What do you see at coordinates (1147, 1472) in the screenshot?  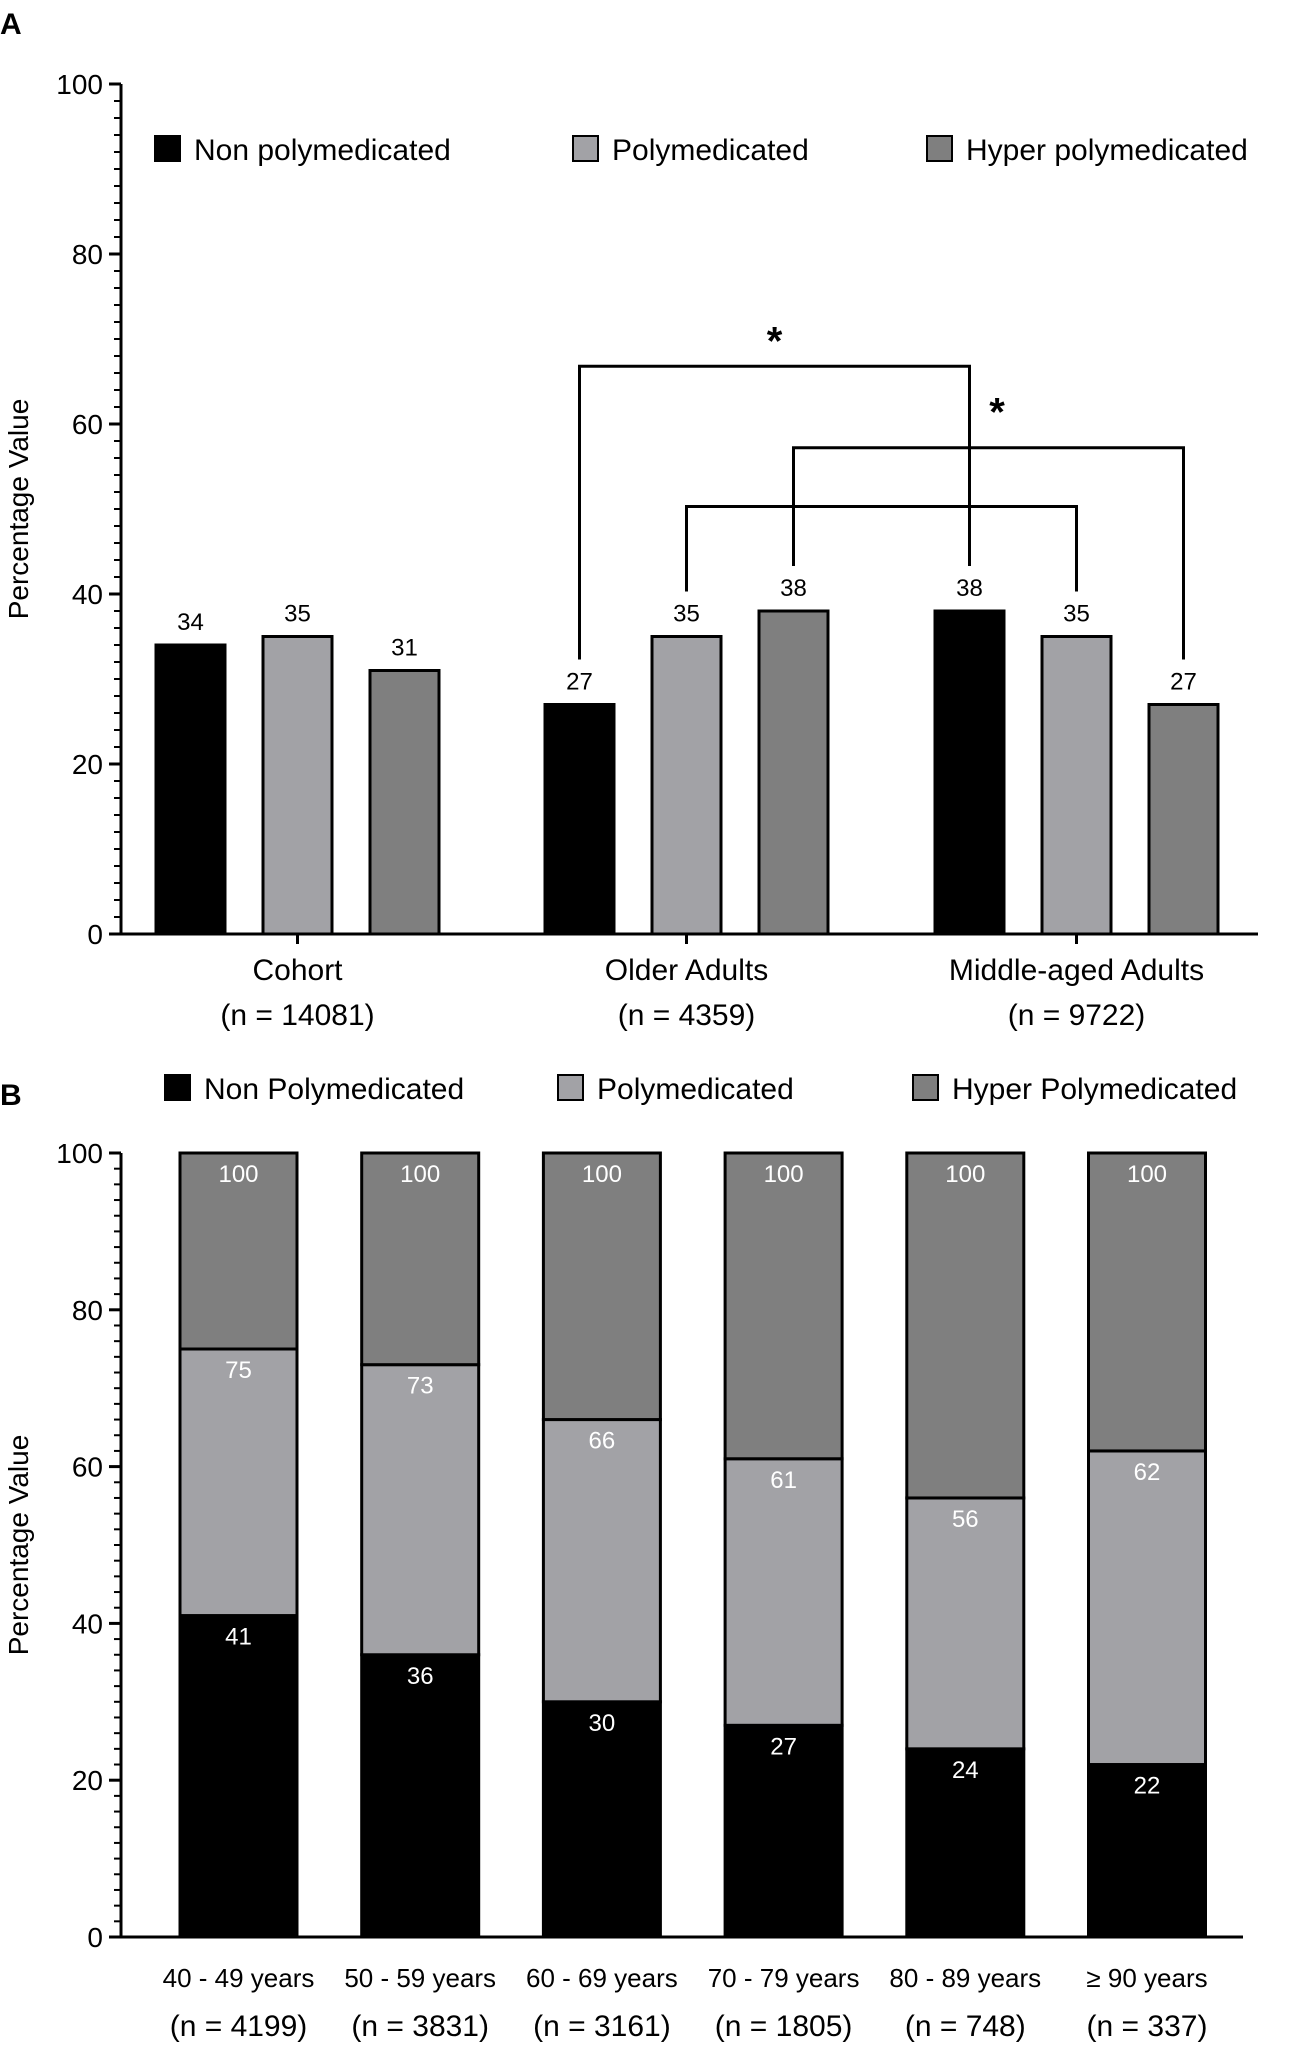 I see `chart-b-data-label: 62` at bounding box center [1147, 1472].